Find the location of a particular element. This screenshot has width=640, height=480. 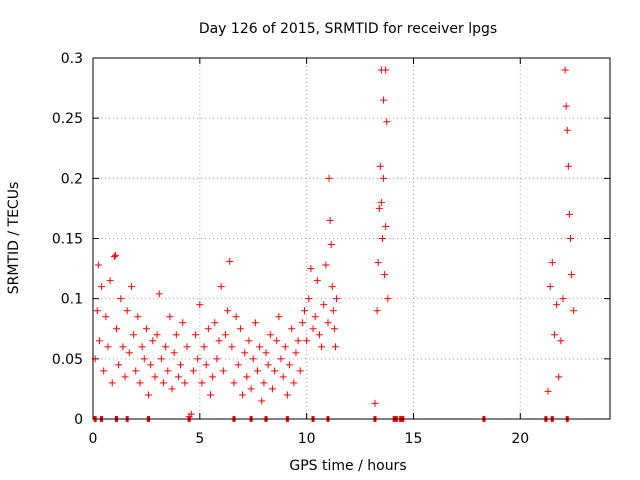

y-tick-label: 0.2 is located at coordinates (72, 179).